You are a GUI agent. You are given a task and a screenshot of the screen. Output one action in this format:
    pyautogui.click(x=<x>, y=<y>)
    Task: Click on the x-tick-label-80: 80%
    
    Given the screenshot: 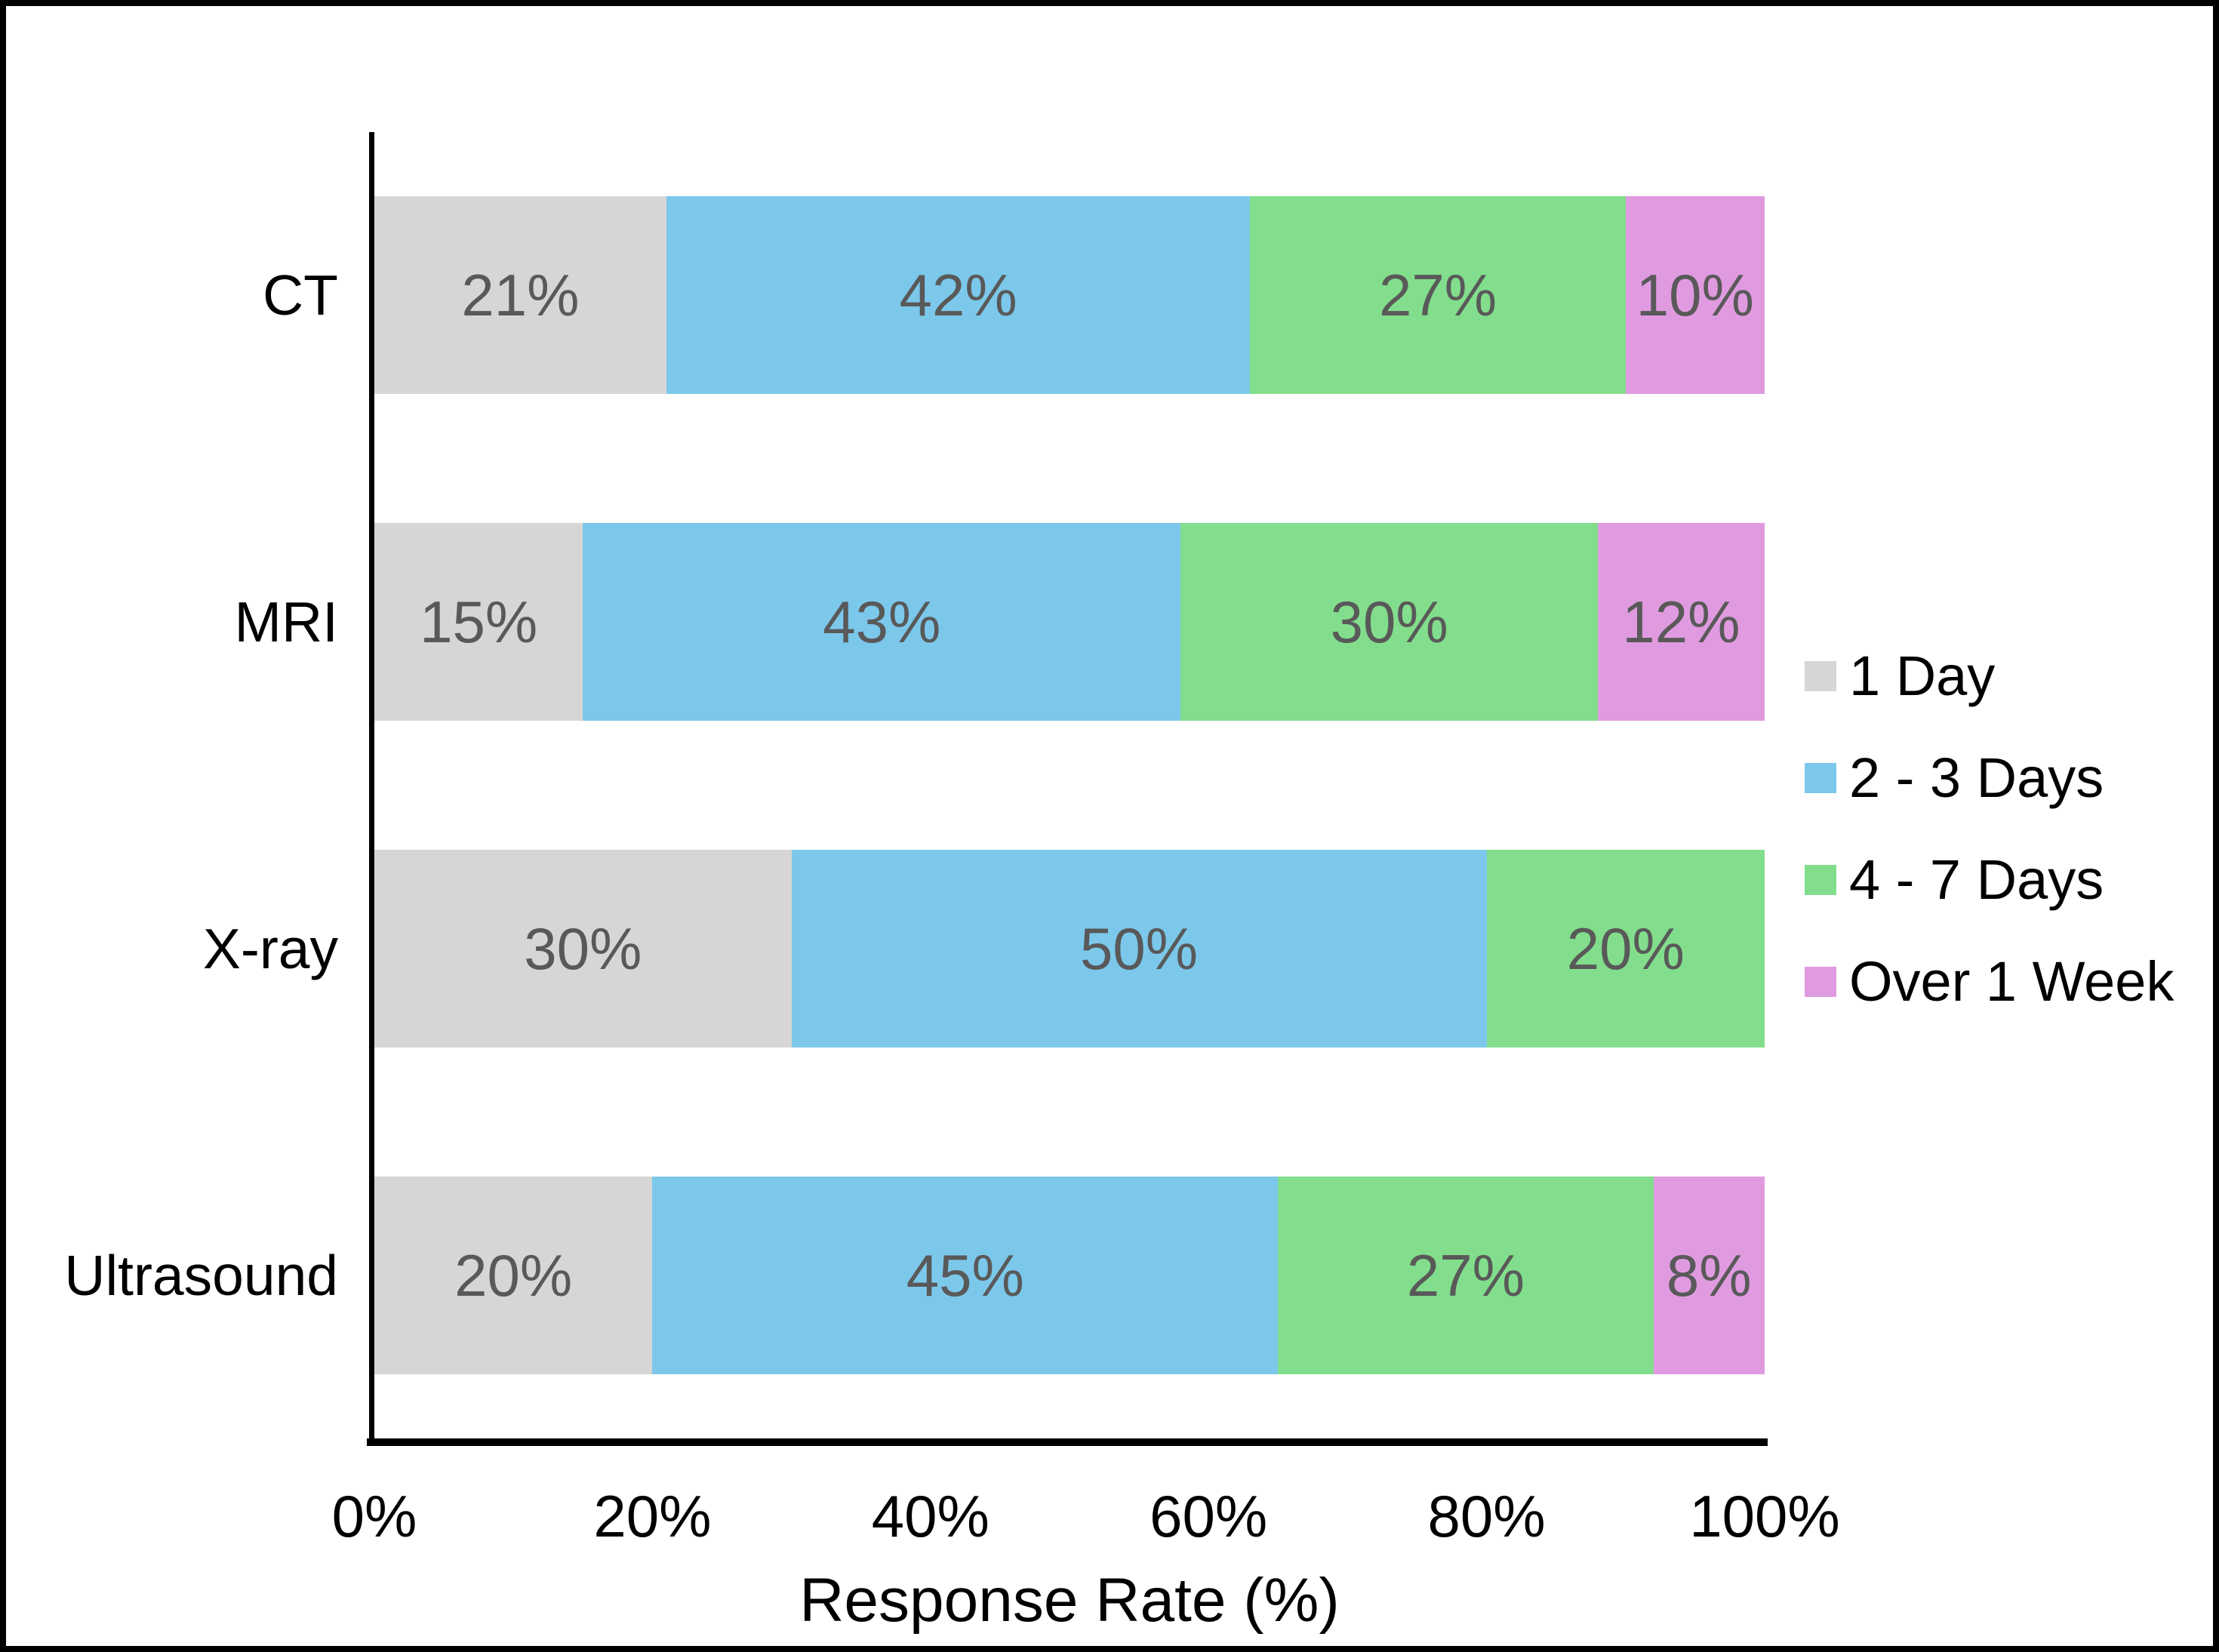 What is the action you would take?
    pyautogui.click(x=1486, y=1516)
    